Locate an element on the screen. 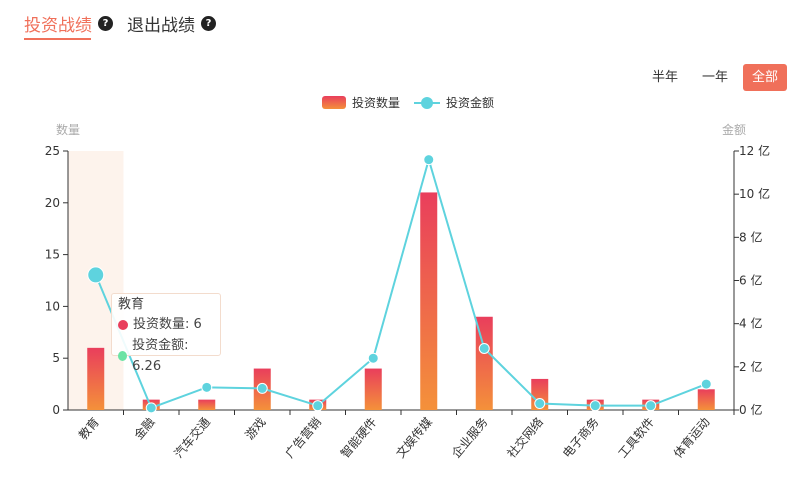 The width and height of the screenshot is (801, 491). period-one-year-button: 一年 is located at coordinates (714, 77).